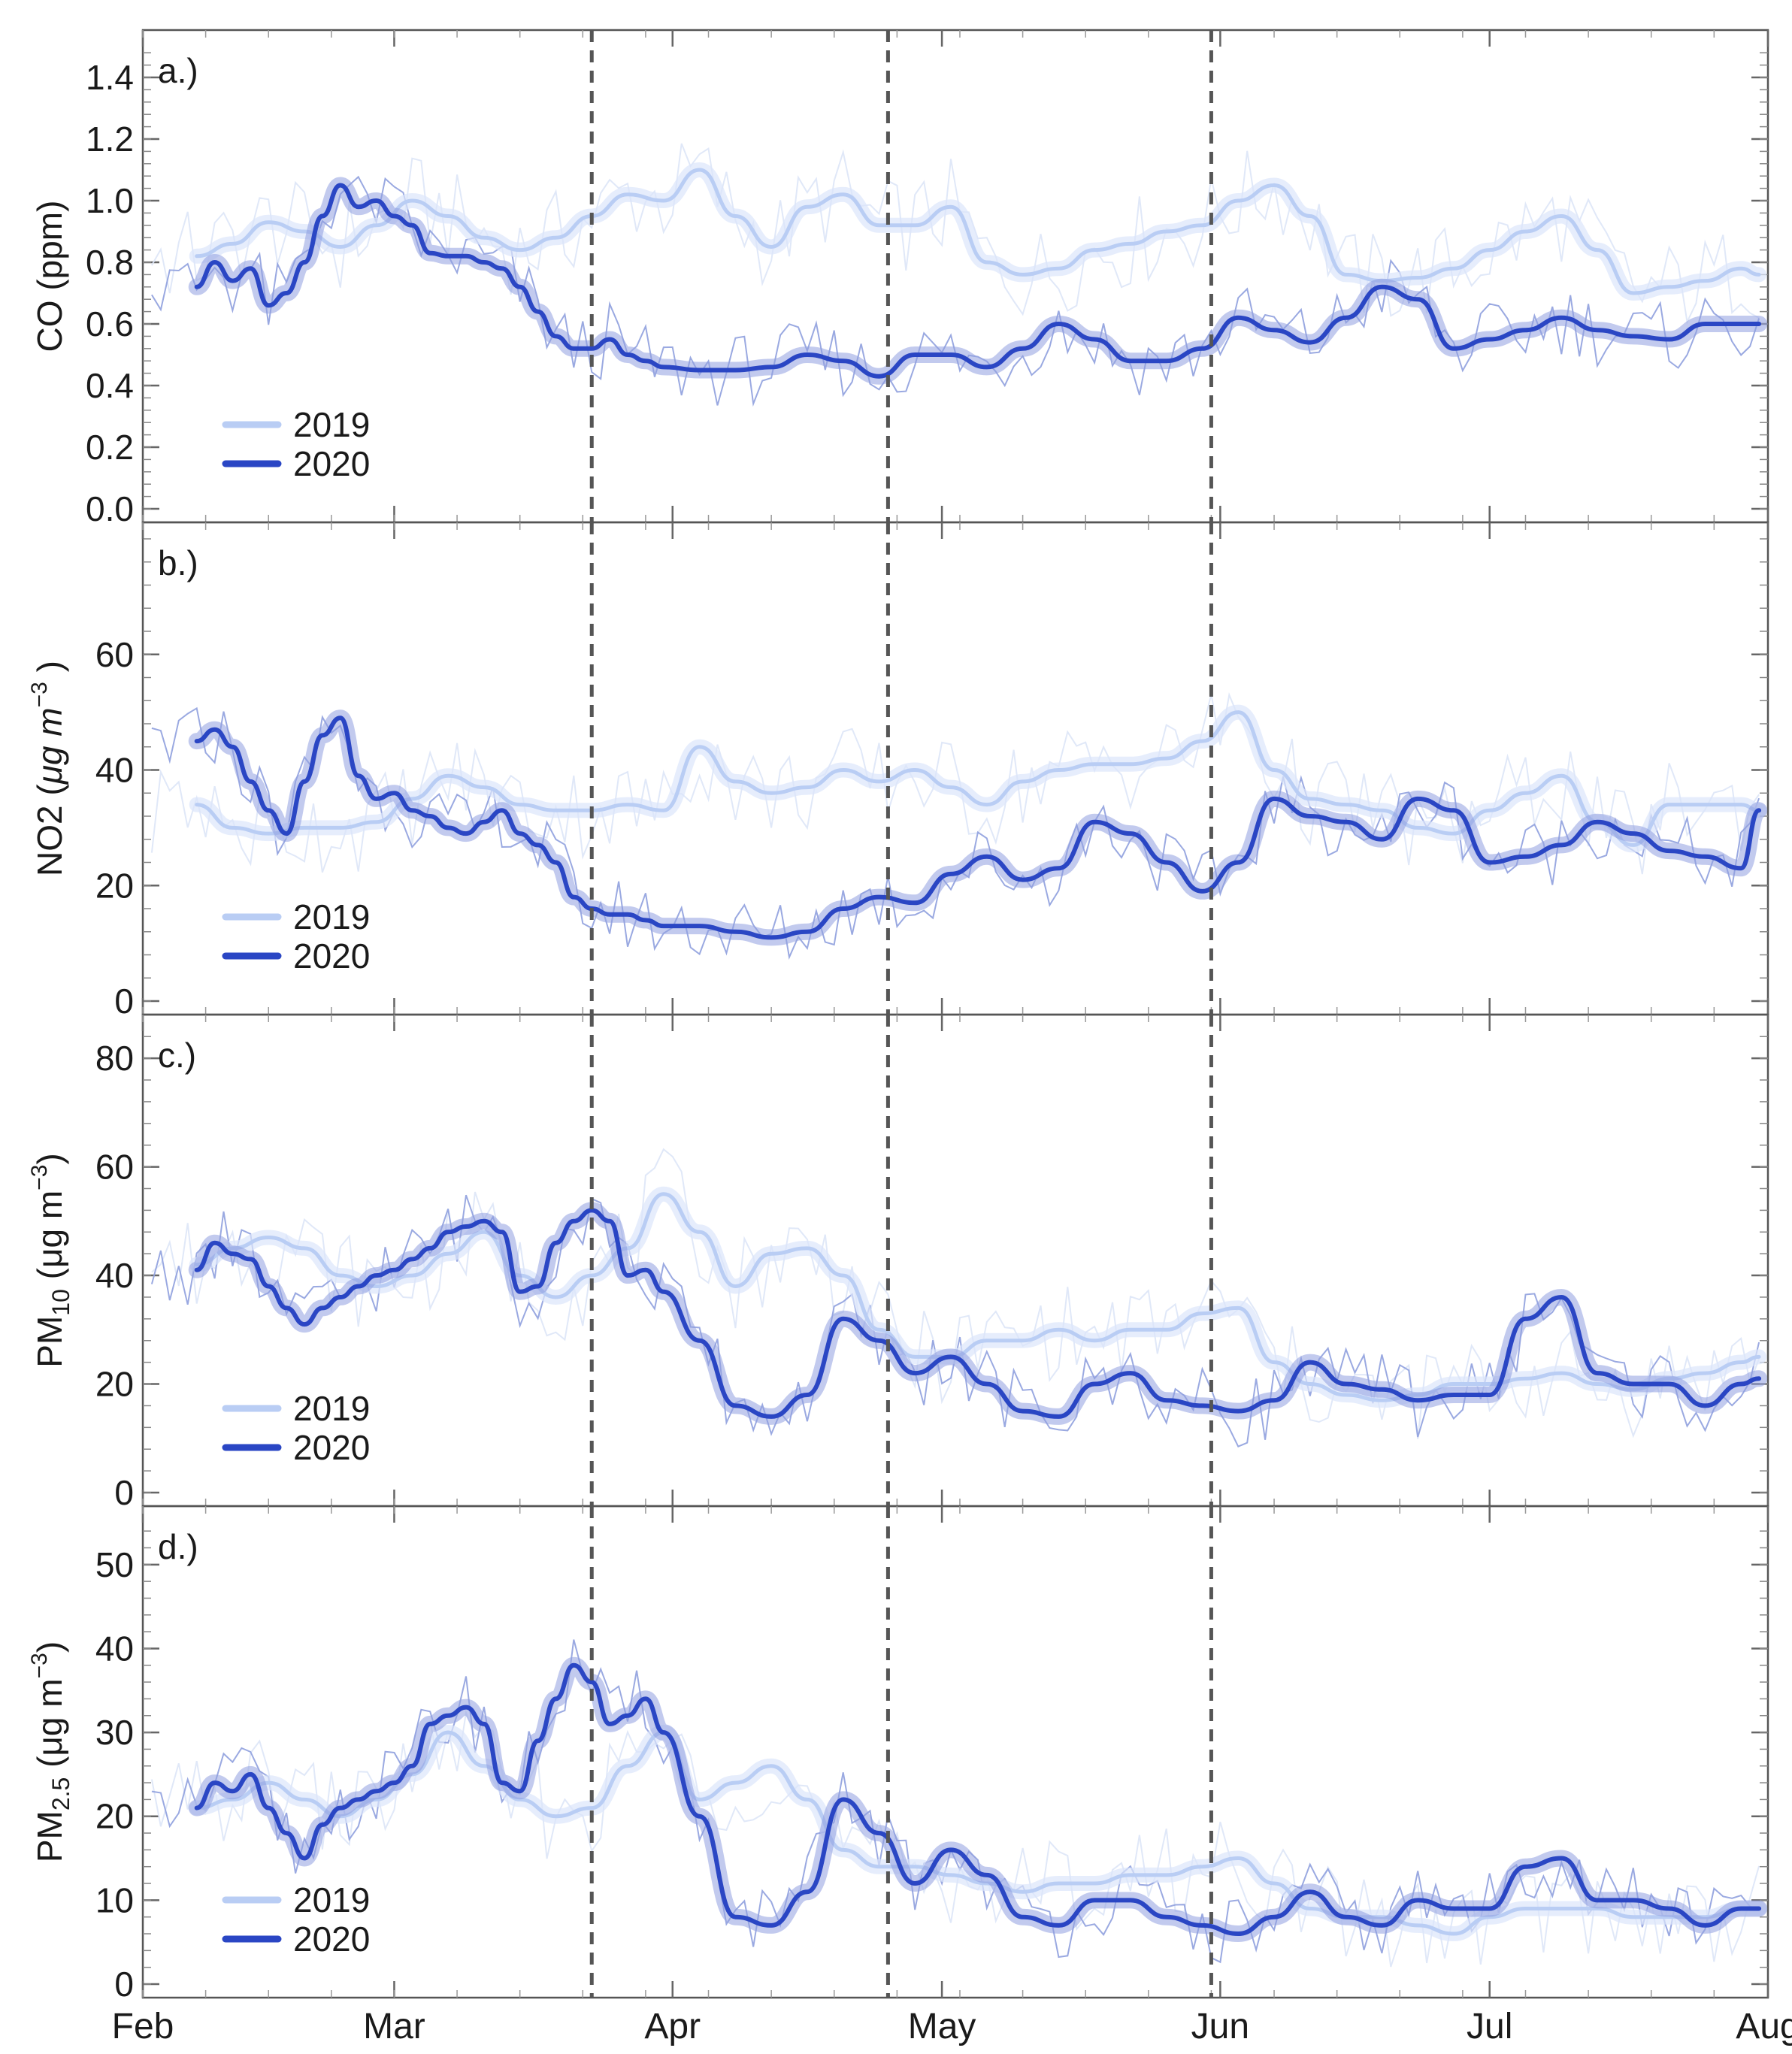 This screenshot has width=1792, height=2054. I want to click on y-axis-label: NO2 (μg m−3 ), so click(48, 769).